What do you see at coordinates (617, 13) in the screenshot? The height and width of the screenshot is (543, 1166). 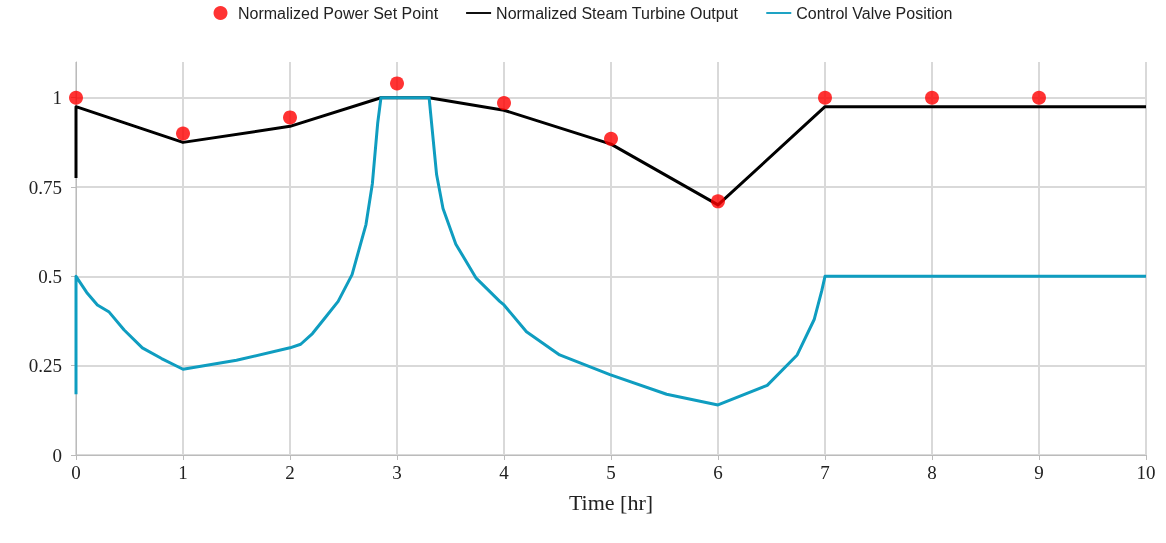 I see `legend-label: Normalized Steam Turbine Output` at bounding box center [617, 13].